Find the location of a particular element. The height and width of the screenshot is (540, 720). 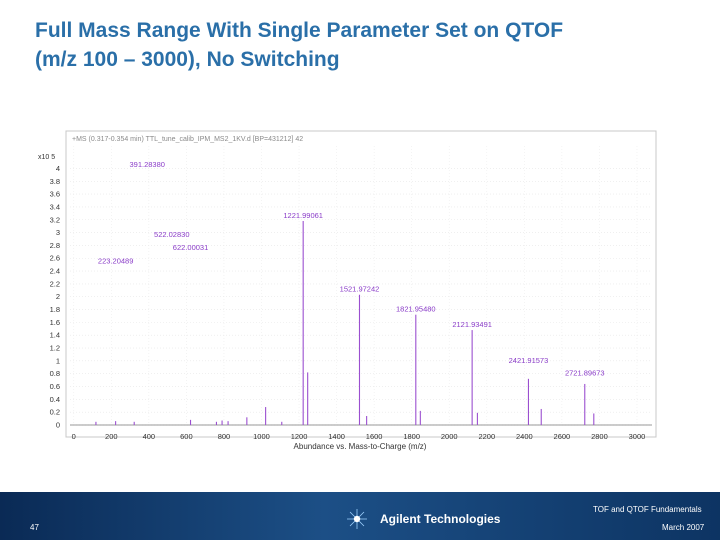

peak-label: 391.28380 is located at coordinates (146, 164).